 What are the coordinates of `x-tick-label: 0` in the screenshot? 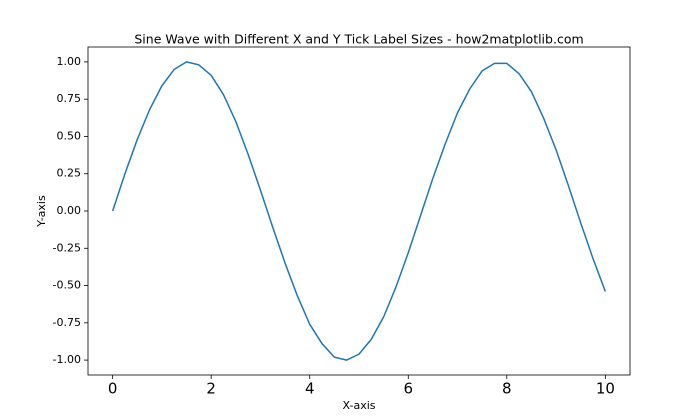 It's located at (113, 389).